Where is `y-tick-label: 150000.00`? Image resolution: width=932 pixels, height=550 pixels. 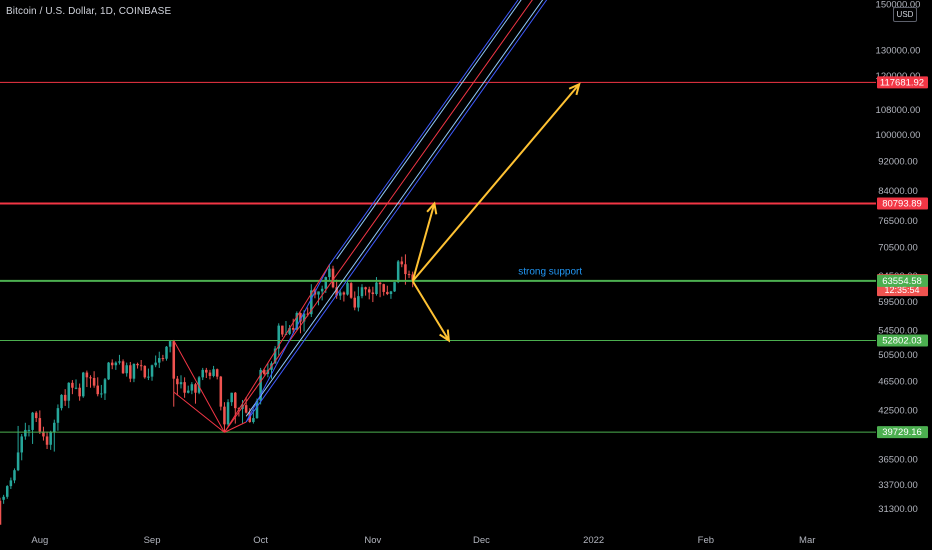
y-tick-label: 150000.00 is located at coordinates (898, 5).